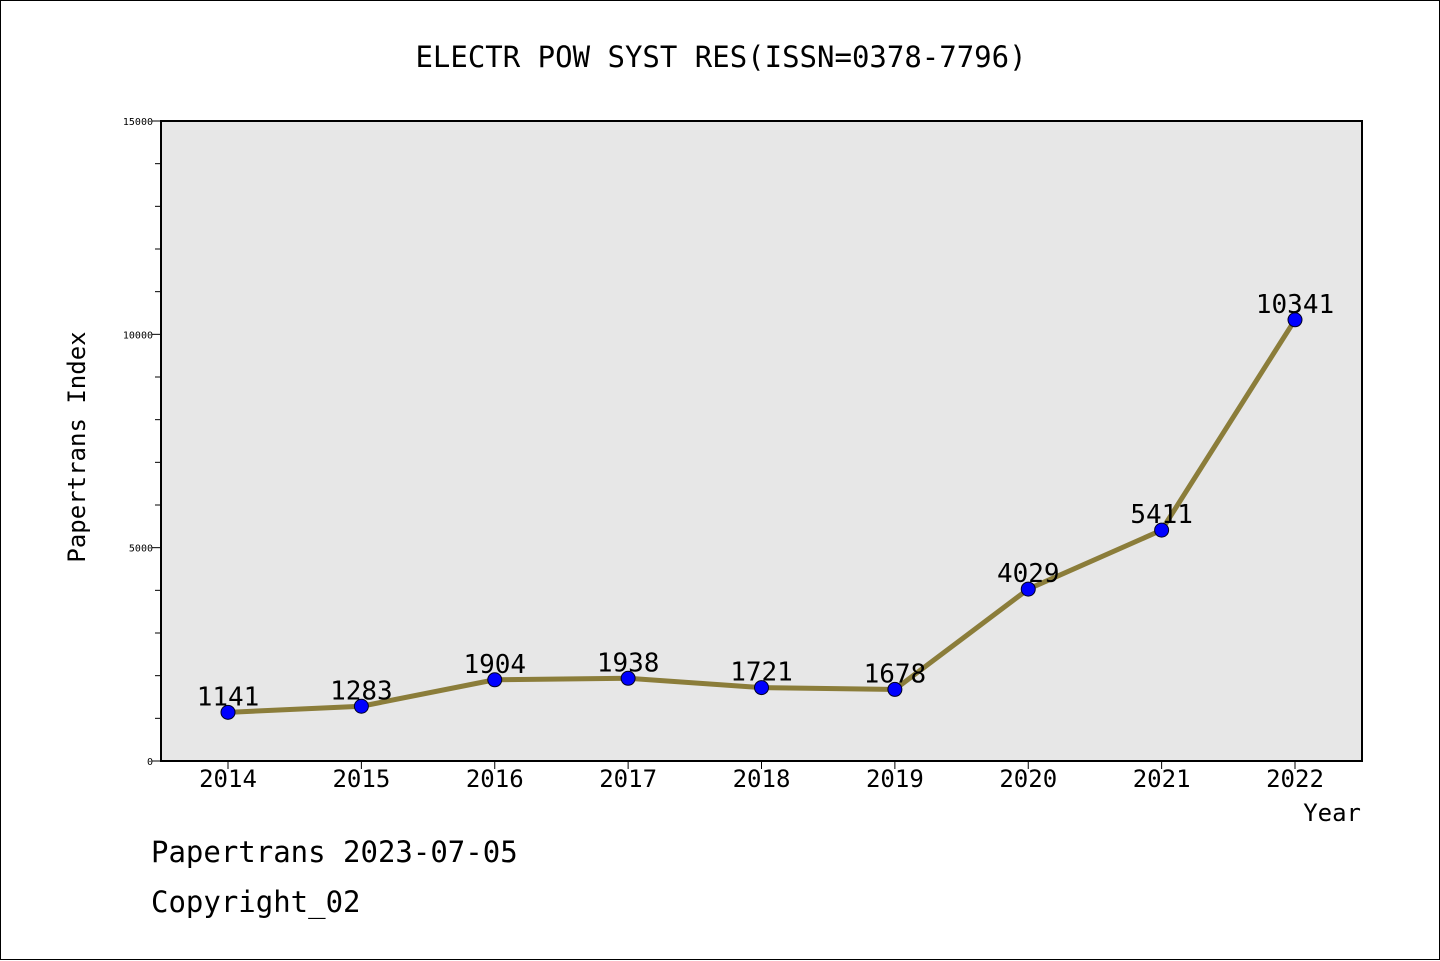 The height and width of the screenshot is (961, 1440). Describe the element at coordinates (1028, 574) in the screenshot. I see `data-label: 4029` at that location.